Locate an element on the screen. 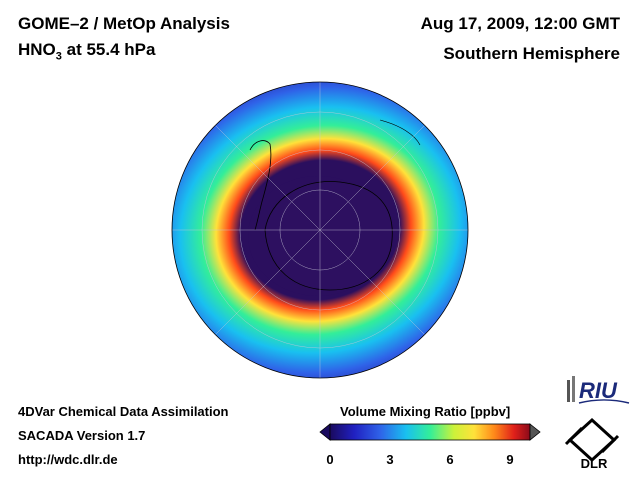  south-america-coastline is located at coordinates (260, 185).